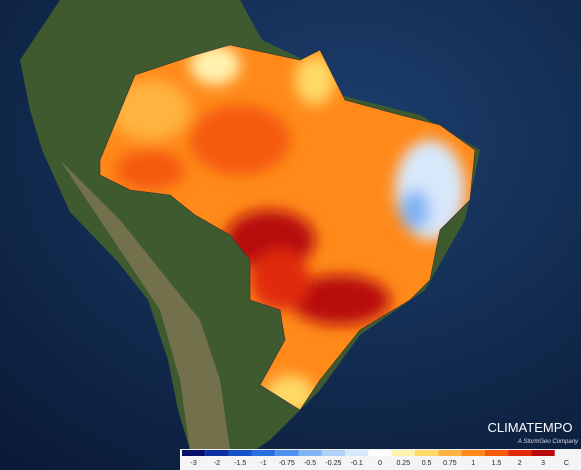  What do you see at coordinates (357, 463) in the screenshot?
I see `legend-label: -0.1` at bounding box center [357, 463].